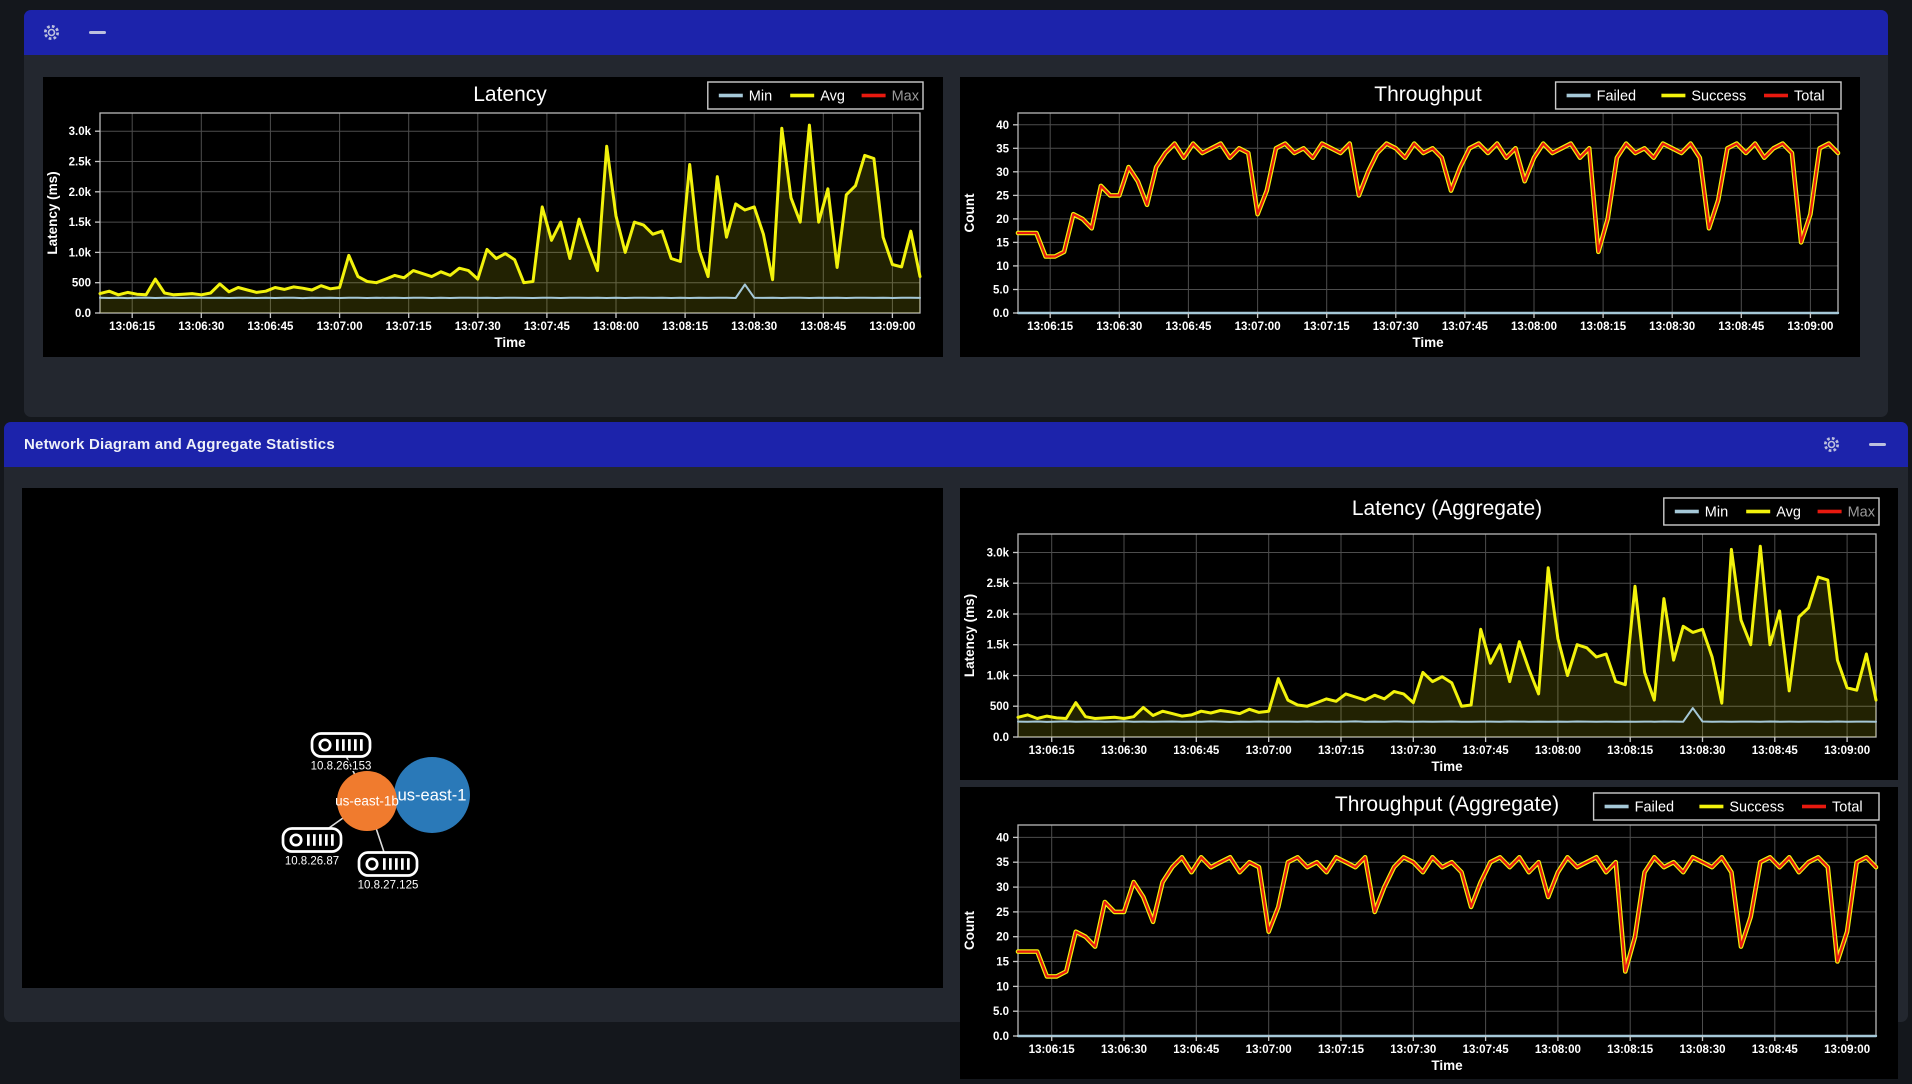 This screenshot has width=1912, height=1084. I want to click on y-tick-label: 2.5k, so click(998, 584).